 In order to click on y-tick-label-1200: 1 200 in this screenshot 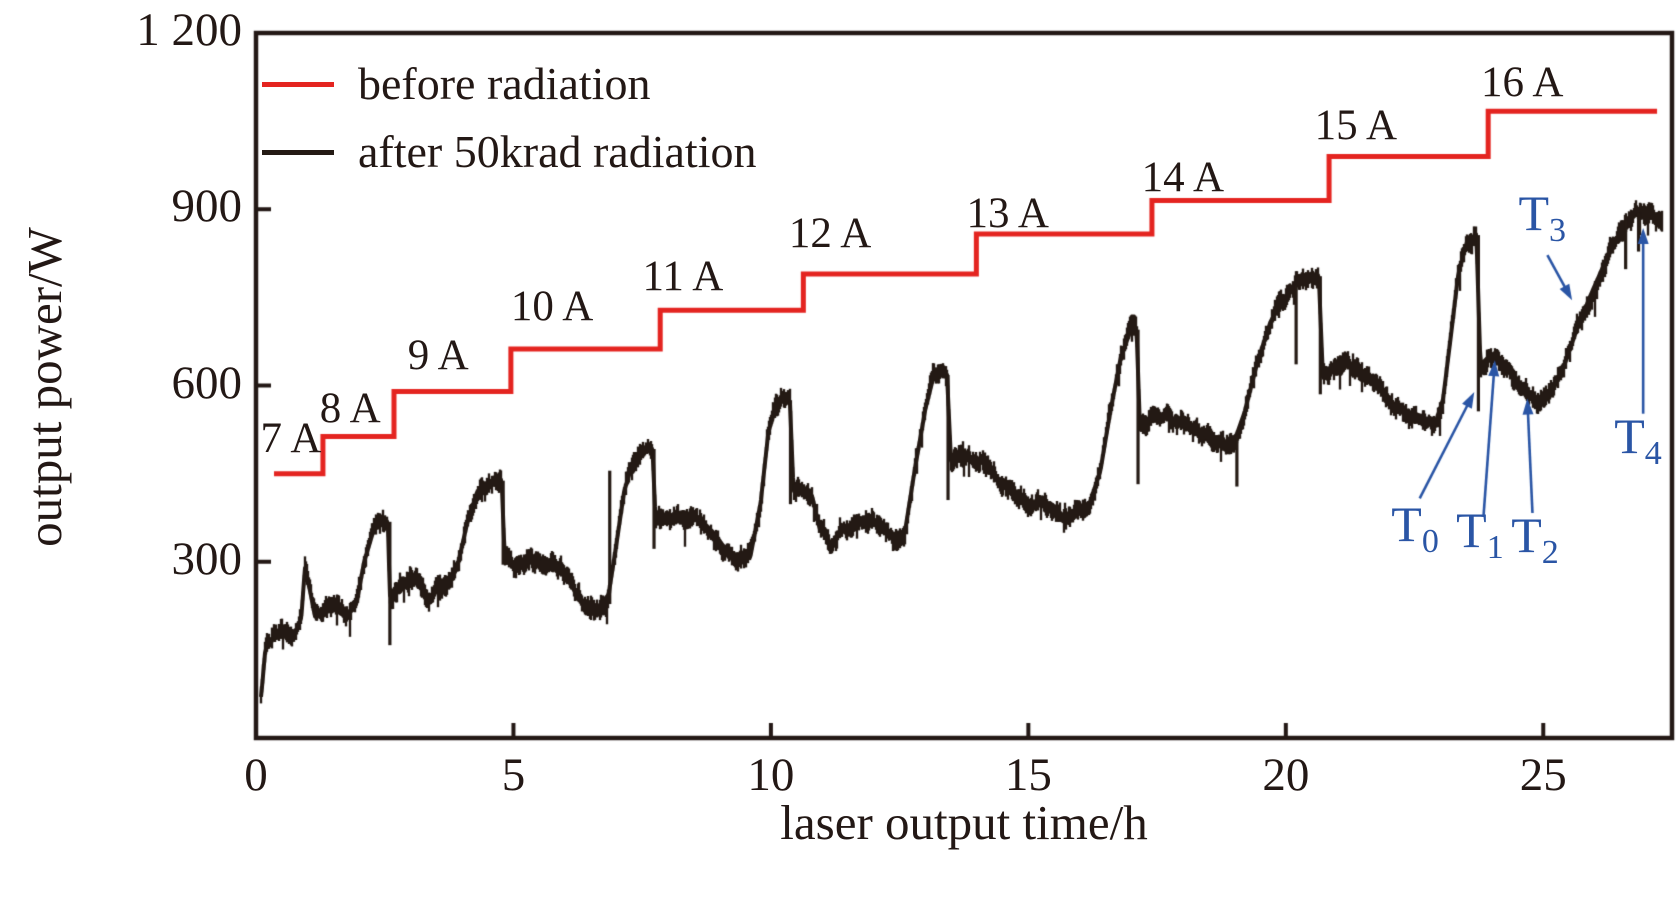, I will do `click(189, 30)`.